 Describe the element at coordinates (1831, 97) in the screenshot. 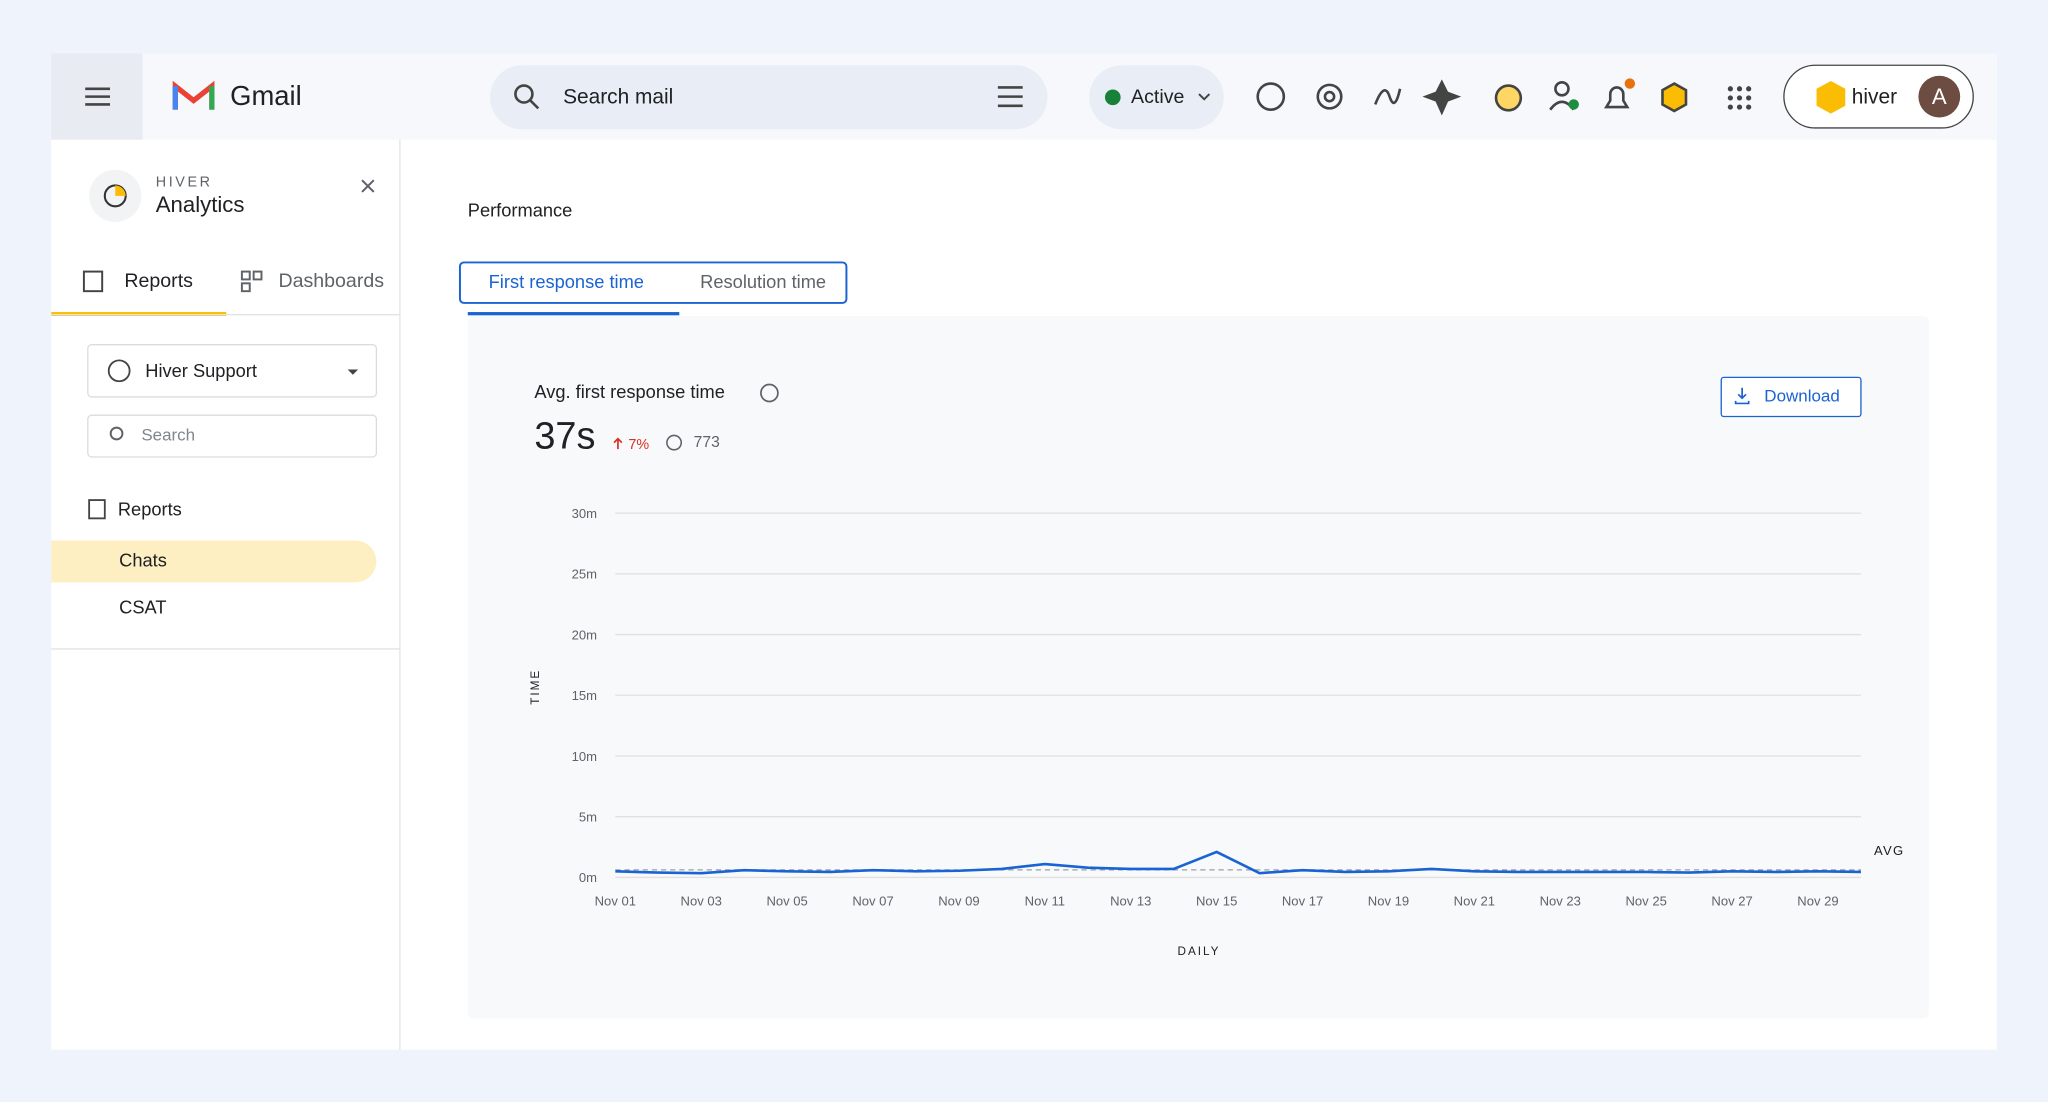

I see `hiver-logo` at that location.